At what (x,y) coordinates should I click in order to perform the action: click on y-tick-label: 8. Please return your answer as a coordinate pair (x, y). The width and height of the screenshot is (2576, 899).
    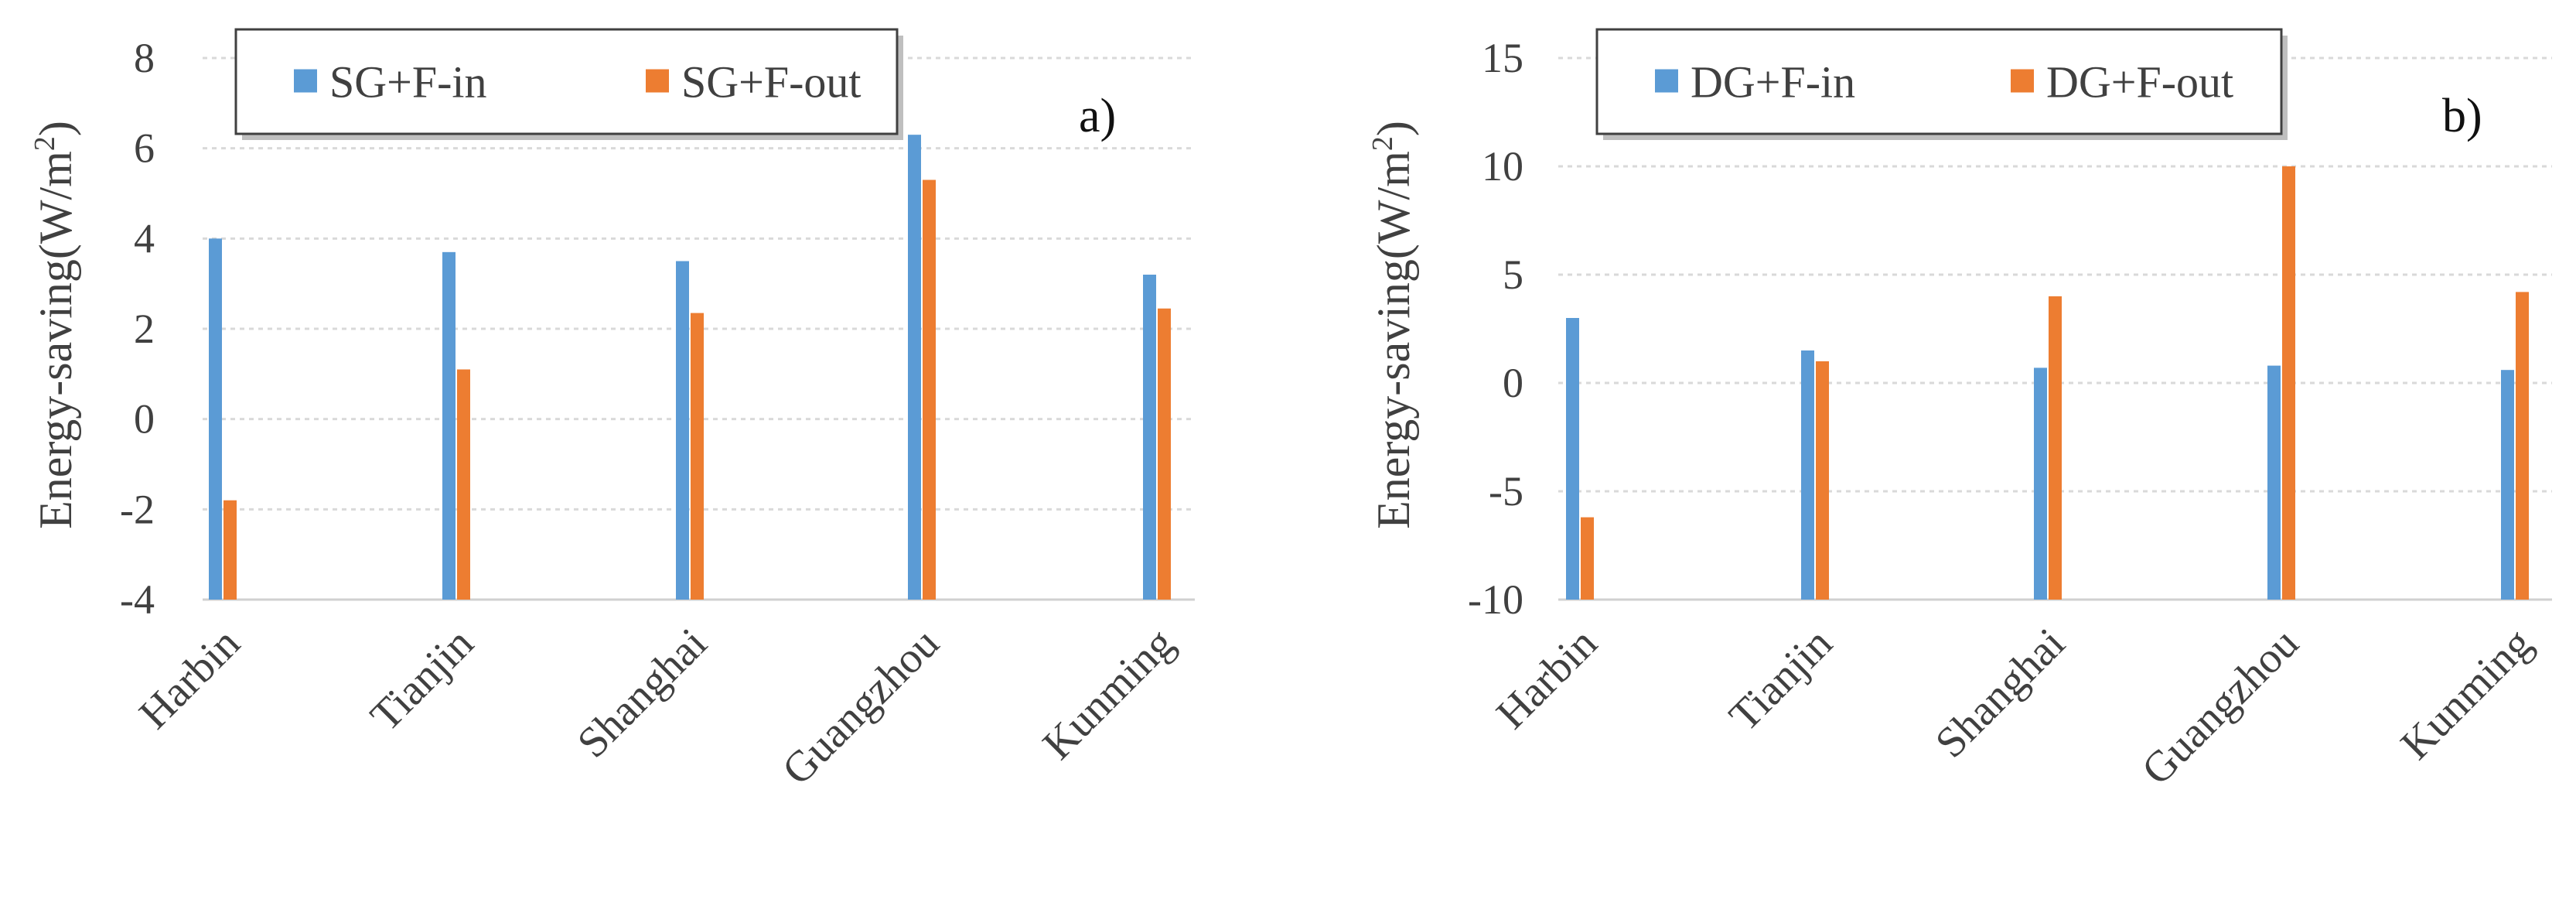
    Looking at the image, I should click on (144, 58).